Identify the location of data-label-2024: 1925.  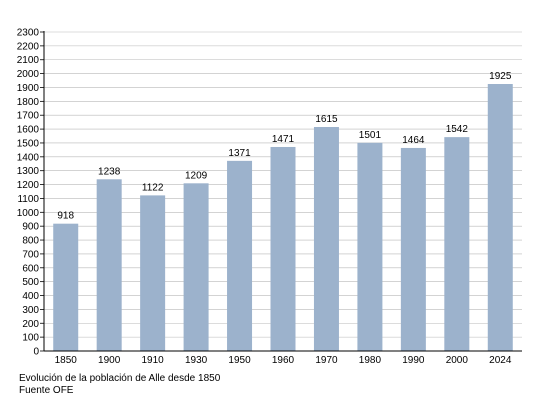
(500, 76).